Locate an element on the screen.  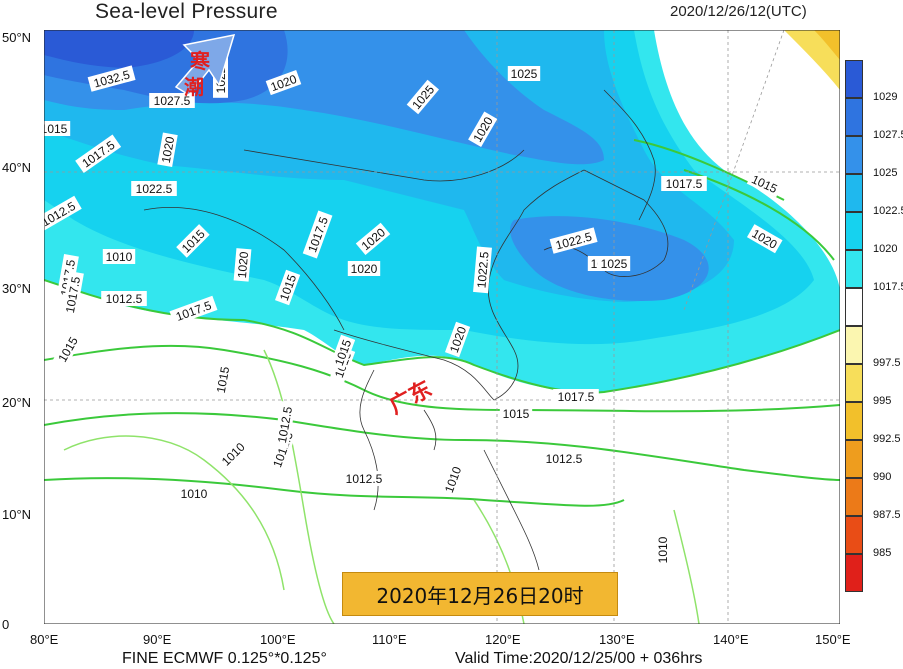
lon-tick-100: 100°E is located at coordinates (278, 639).